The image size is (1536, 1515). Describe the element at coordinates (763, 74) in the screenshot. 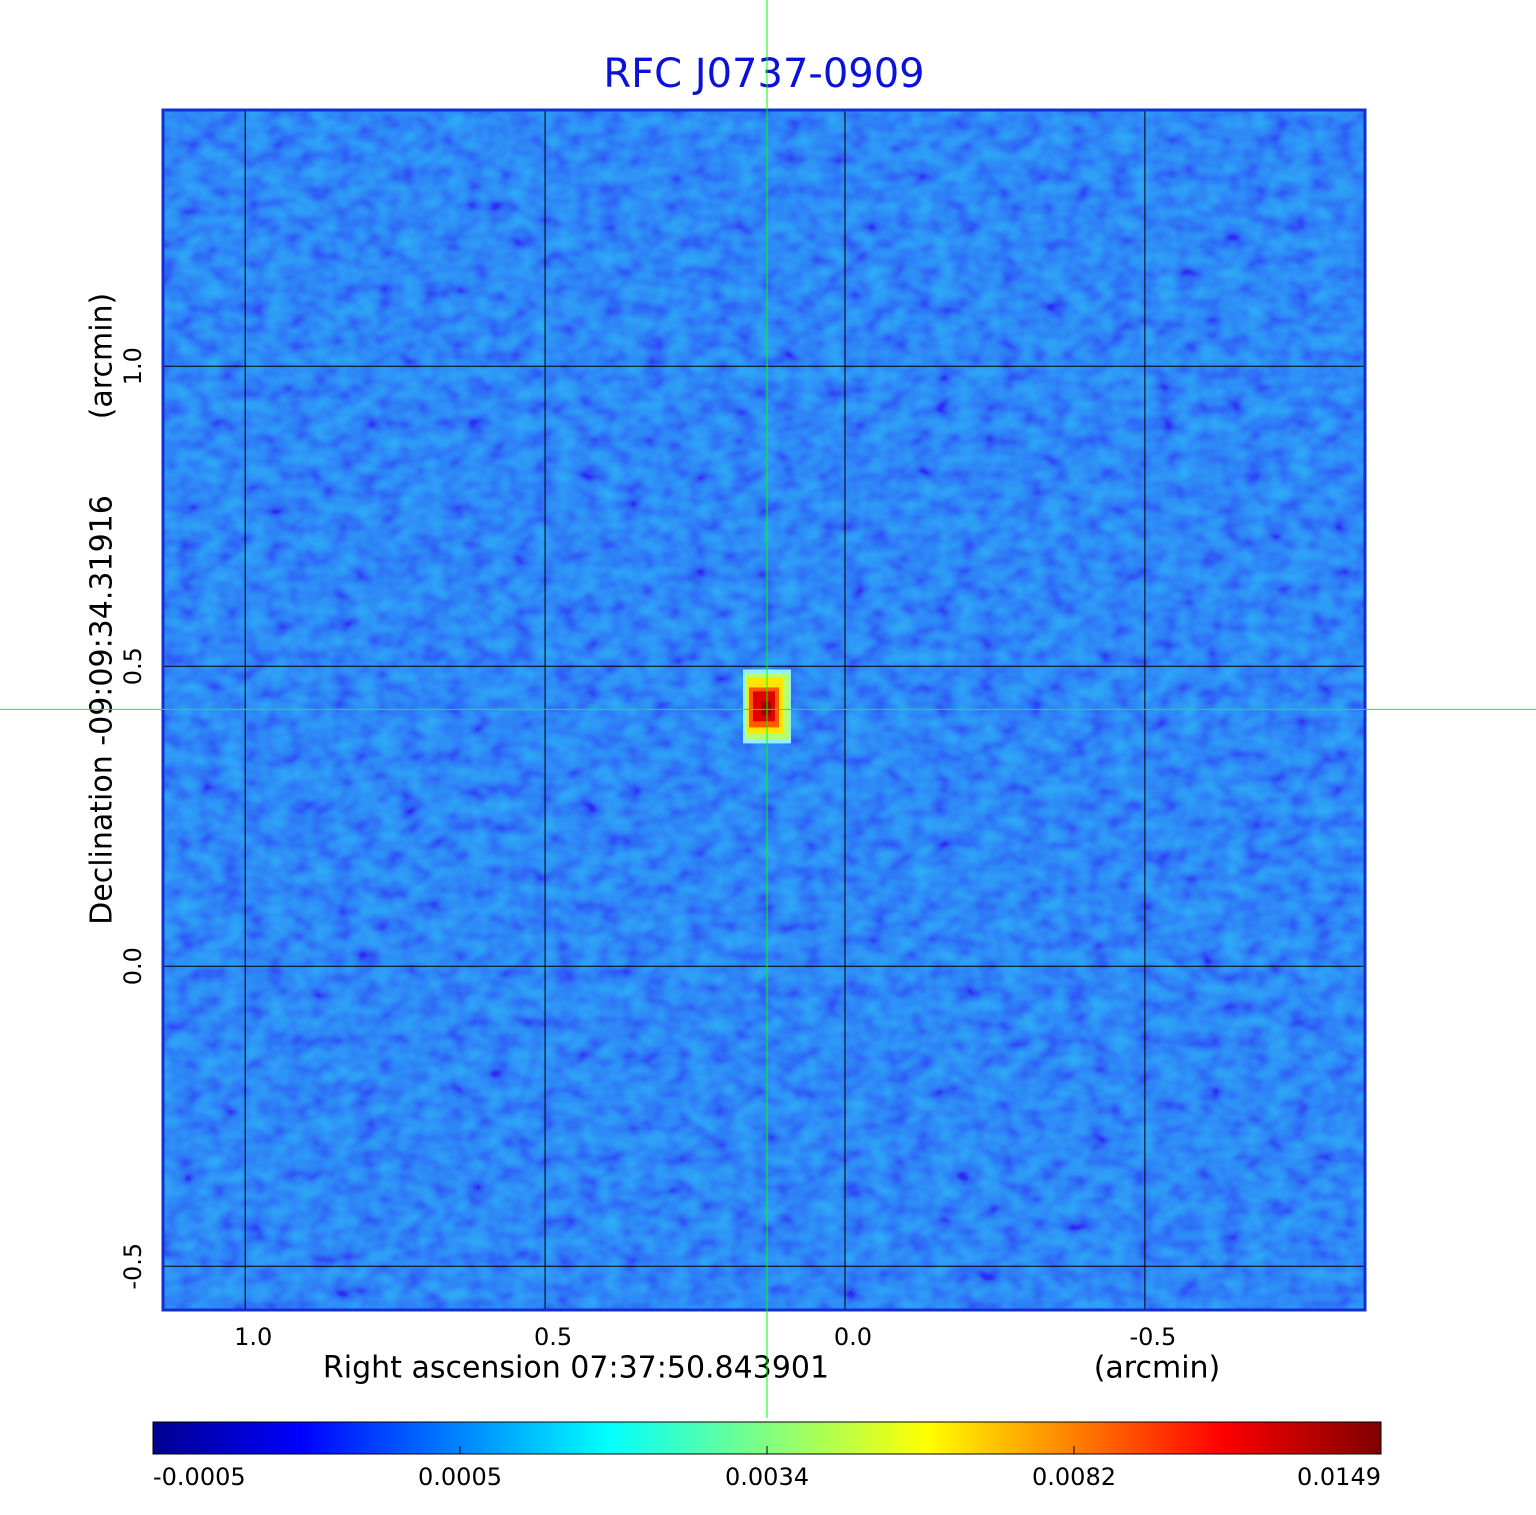

I see `chart-title: RFC J0737-0909` at that location.